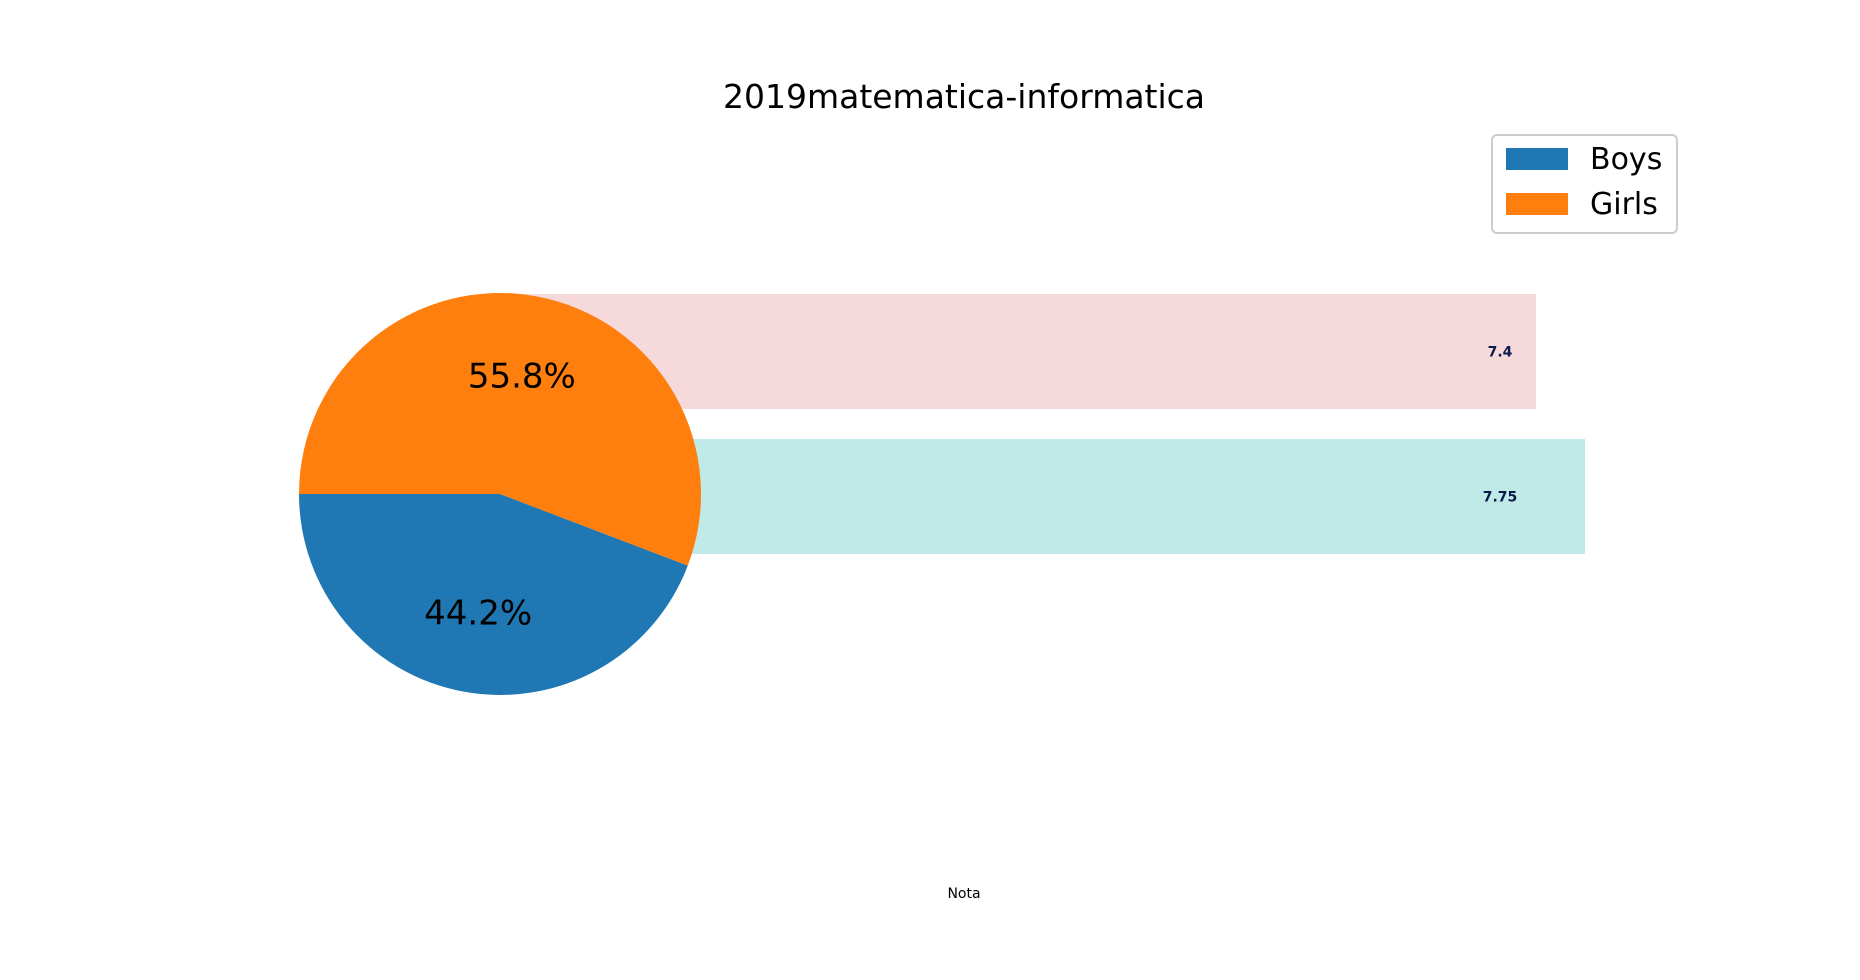  I want to click on pie-label-boys: 44.2%, so click(478, 614).